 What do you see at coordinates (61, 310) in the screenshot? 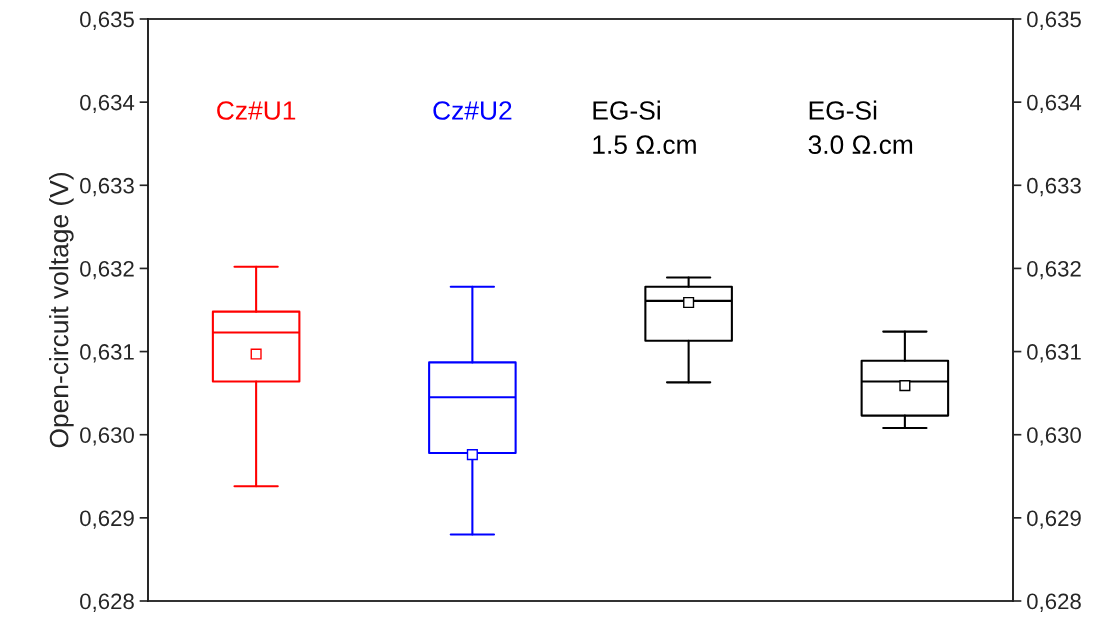
I see `y-axis-title: Open-circuit voltage (V)` at bounding box center [61, 310].